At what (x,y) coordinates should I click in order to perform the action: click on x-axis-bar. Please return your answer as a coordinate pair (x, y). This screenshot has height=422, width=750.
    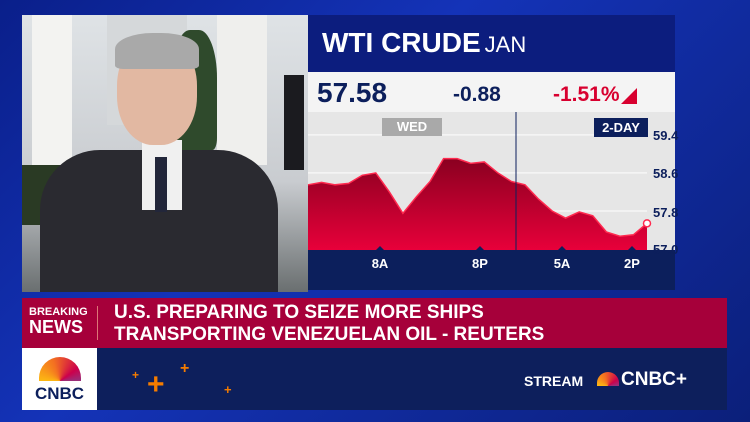
    Looking at the image, I should click on (491, 270).